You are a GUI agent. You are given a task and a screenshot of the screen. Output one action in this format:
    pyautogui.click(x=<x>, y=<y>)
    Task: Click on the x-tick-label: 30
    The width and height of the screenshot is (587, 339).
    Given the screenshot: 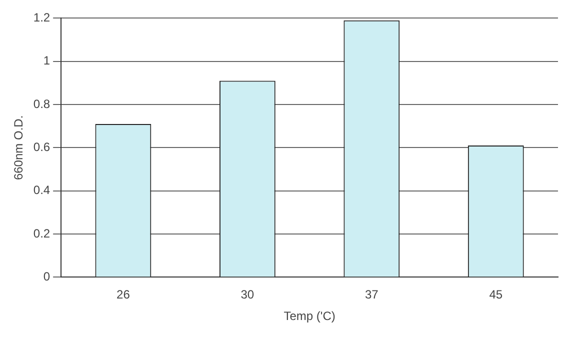 What is the action you would take?
    pyautogui.click(x=247, y=295)
    